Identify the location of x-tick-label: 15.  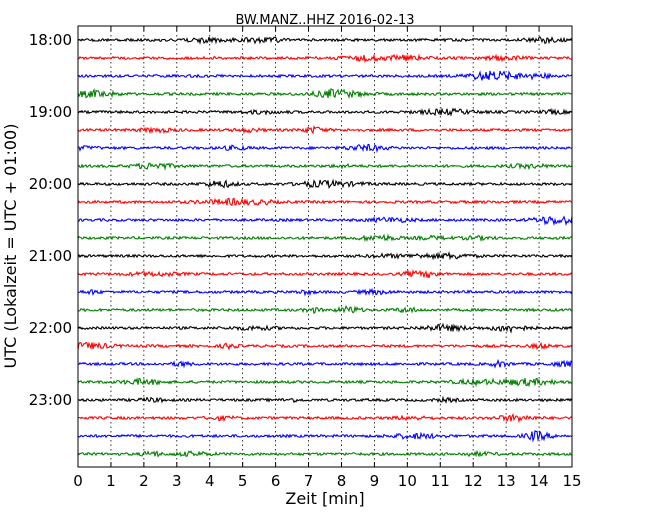
(571, 481).